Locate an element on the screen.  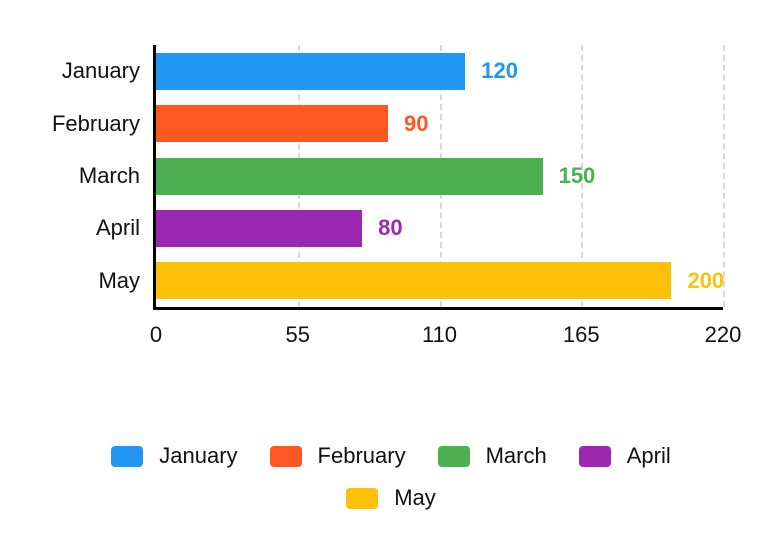
bar-value-label: 200 is located at coordinates (706, 280).